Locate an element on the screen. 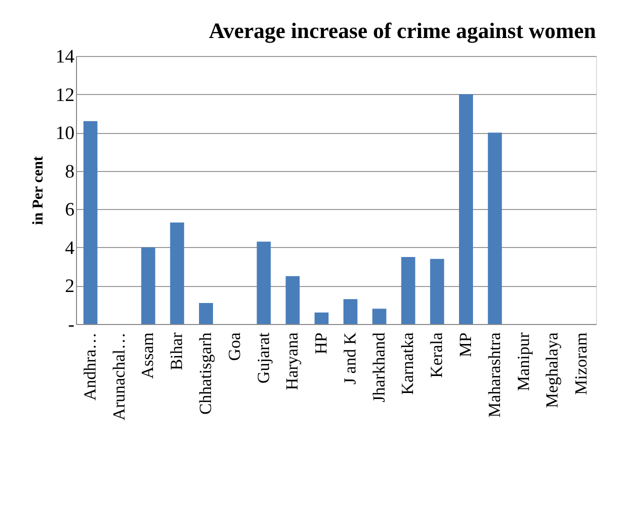 Image resolution: width=630 pixels, height=527 pixels. y-tick-label: 6 is located at coordinates (69, 210).